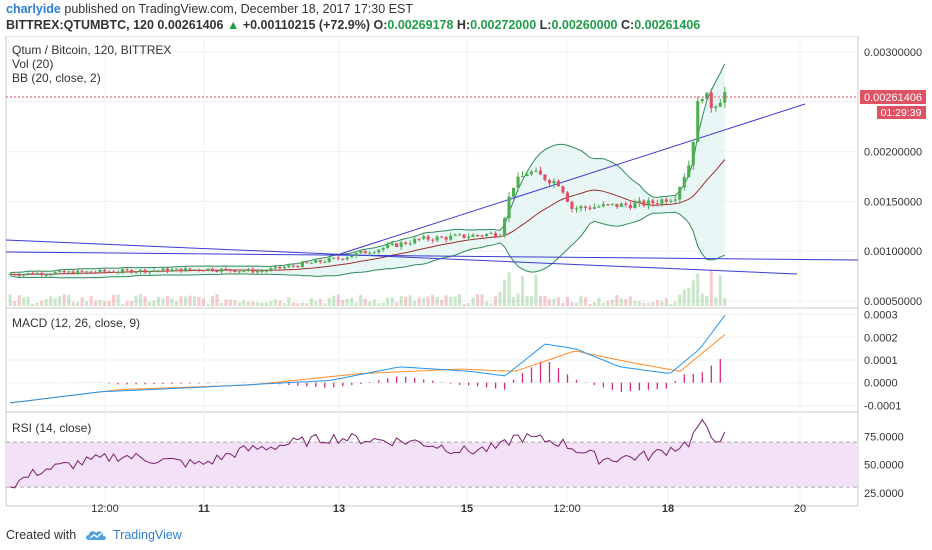 The image size is (932, 550). I want to click on trend-line-ascending, so click(572, 179).